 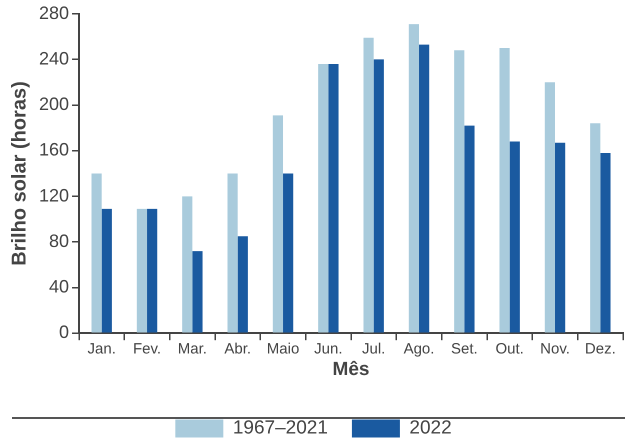 I want to click on y-tick-label: 0, so click(x=64, y=332).